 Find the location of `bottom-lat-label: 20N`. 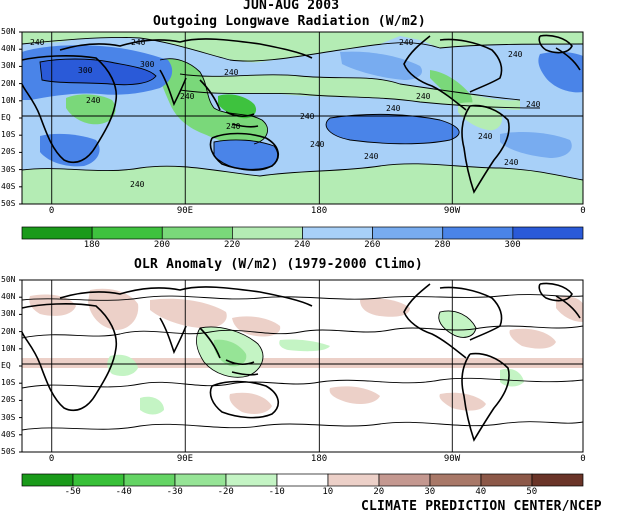

bottom-lat-label: 20N is located at coordinates (8, 331).